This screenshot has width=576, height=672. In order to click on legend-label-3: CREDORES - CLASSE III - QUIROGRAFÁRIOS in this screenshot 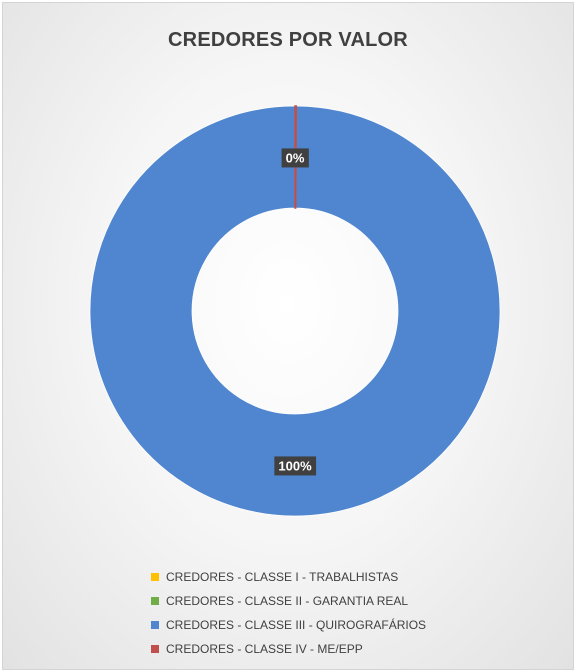, I will do `click(296, 625)`.